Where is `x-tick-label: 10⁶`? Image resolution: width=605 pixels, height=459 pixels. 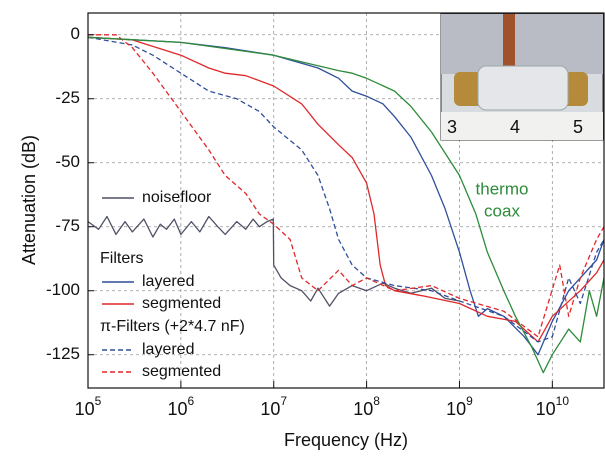
x-tick-label: 10⁶ is located at coordinates (181, 406).